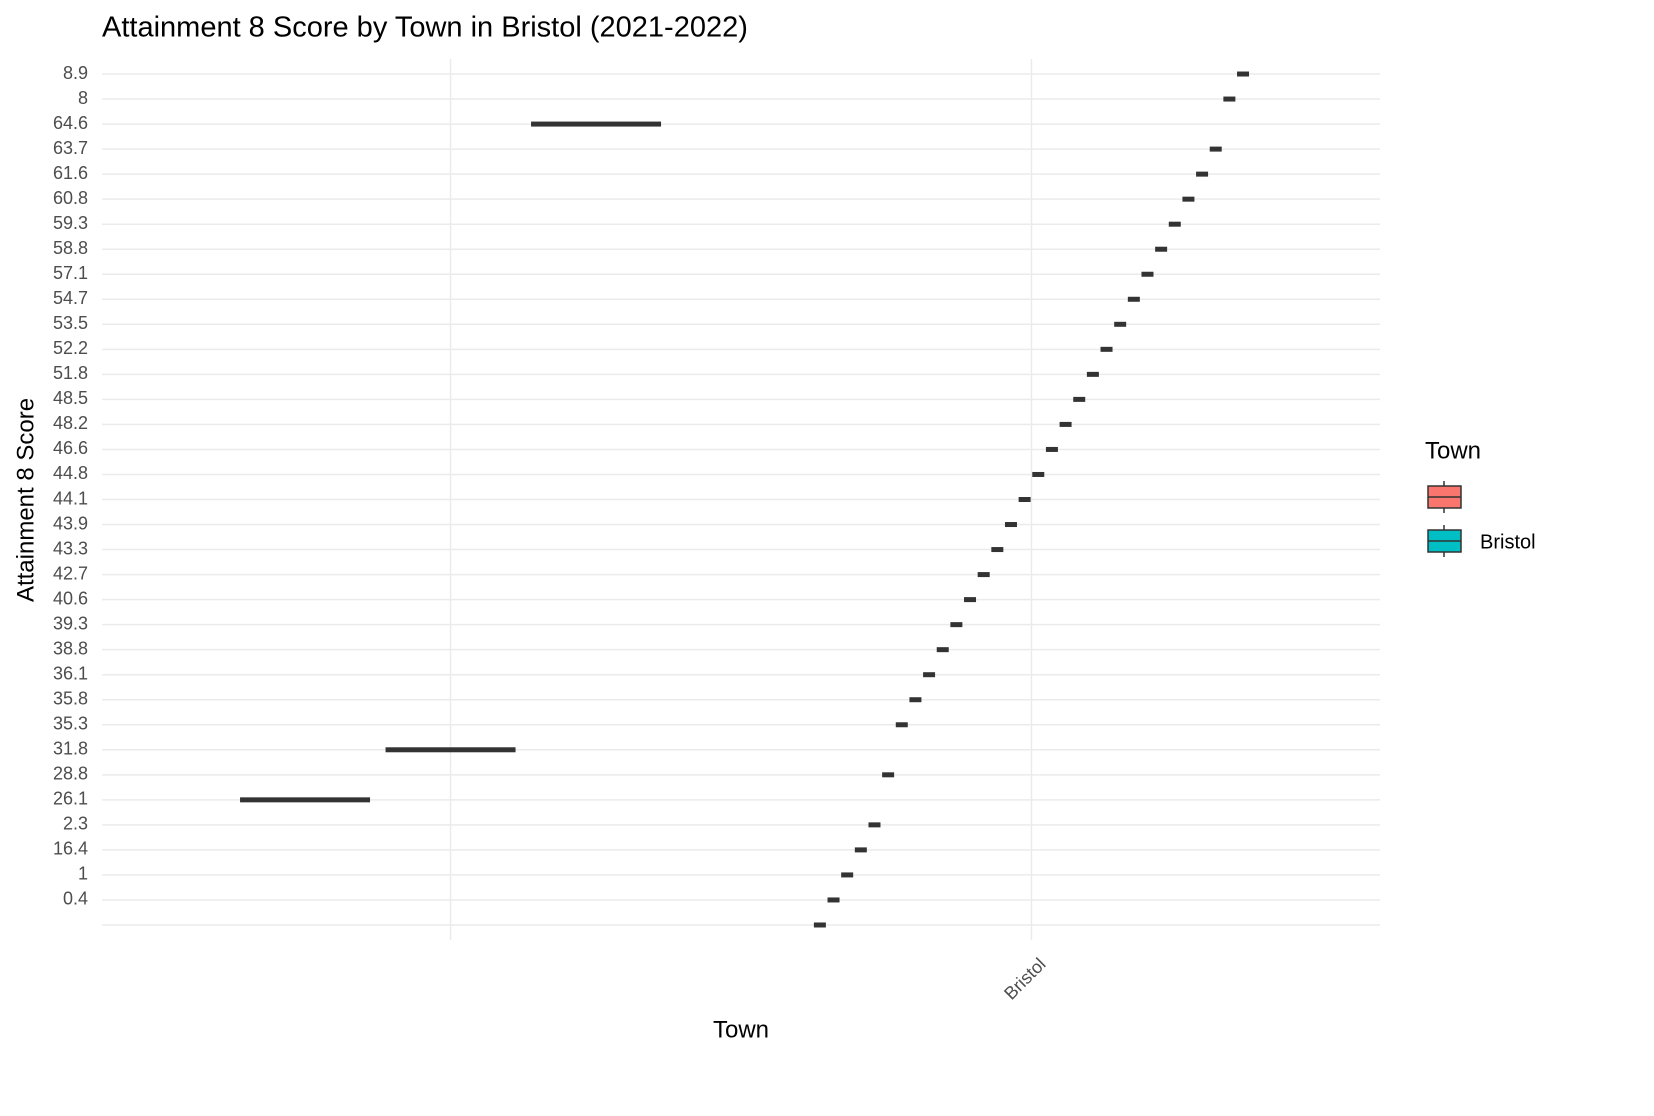 The image size is (1654, 1116). What do you see at coordinates (75, 899) in the screenshot?
I see `y-tick-label: 0.4` at bounding box center [75, 899].